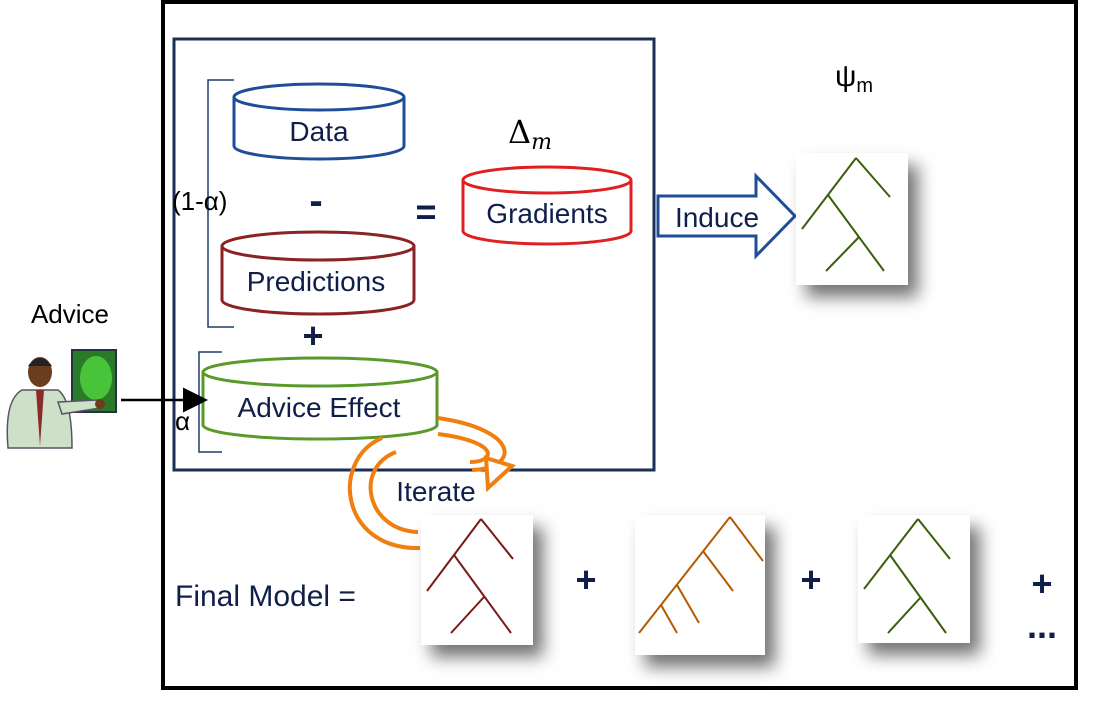 The height and width of the screenshot is (721, 1096). Describe the element at coordinates (810, 579) in the screenshot. I see `plus-sign-final-2: +` at that location.